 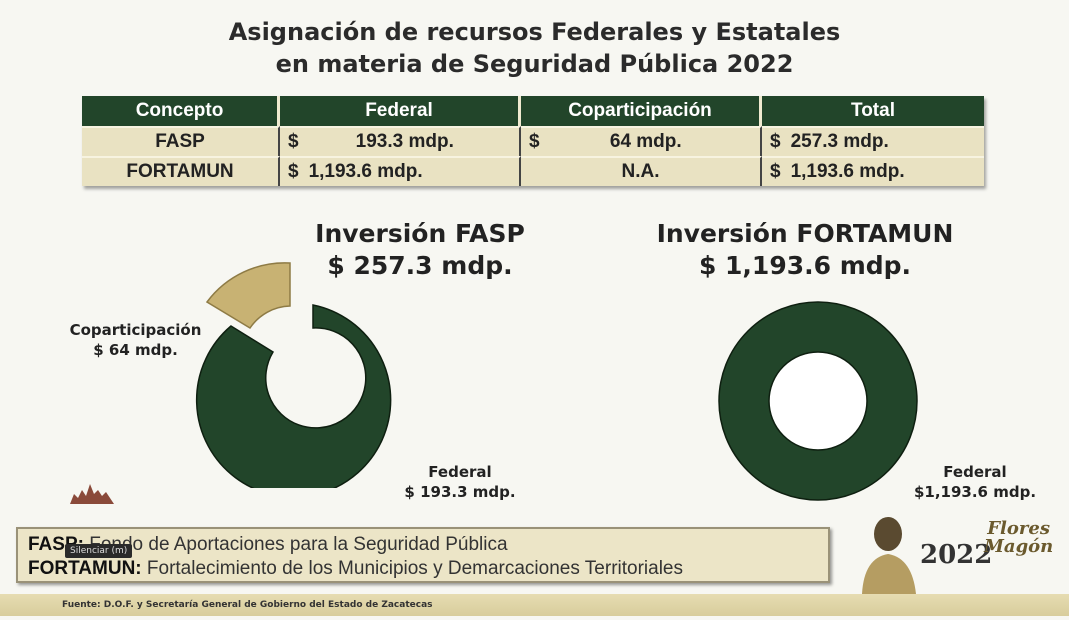 I want to click on header-total: Total, so click(x=873, y=111).